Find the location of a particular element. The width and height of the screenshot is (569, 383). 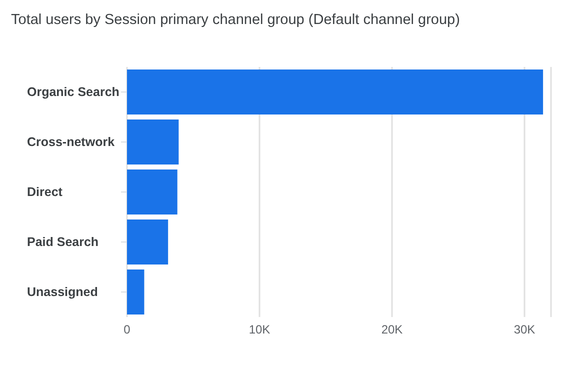

x-tick-label: 0 is located at coordinates (127, 329).